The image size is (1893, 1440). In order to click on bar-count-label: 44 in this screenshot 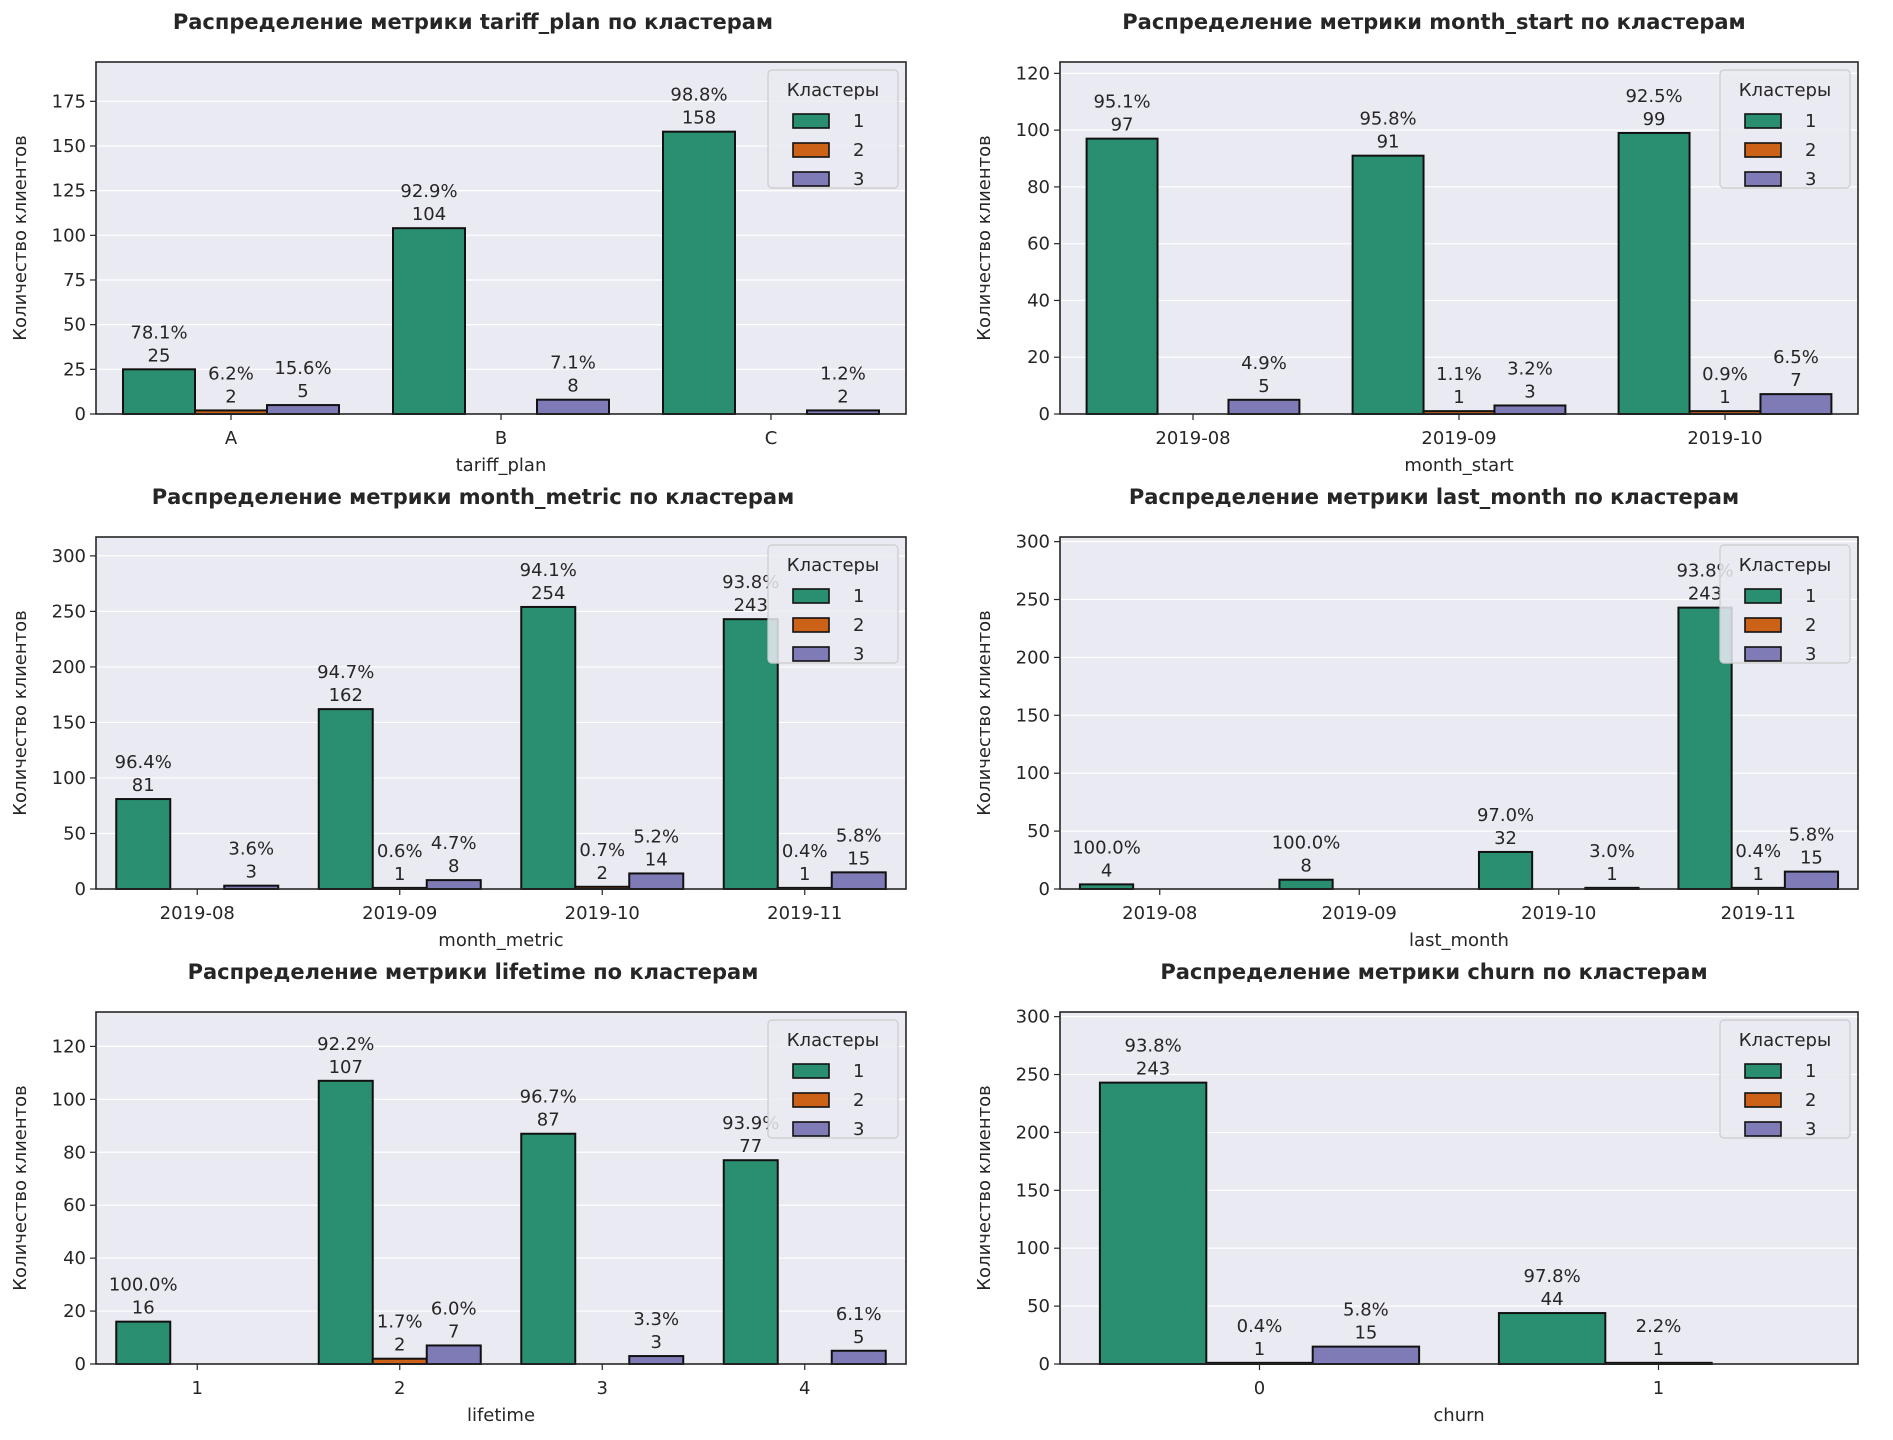, I will do `click(1552, 1299)`.